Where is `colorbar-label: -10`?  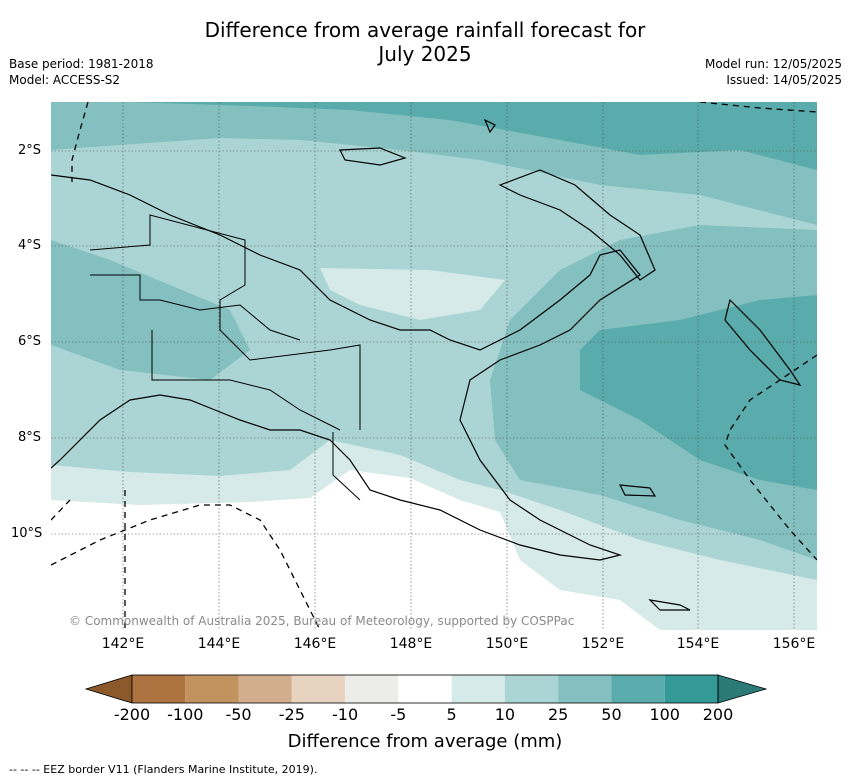
colorbar-label: -10 is located at coordinates (345, 714).